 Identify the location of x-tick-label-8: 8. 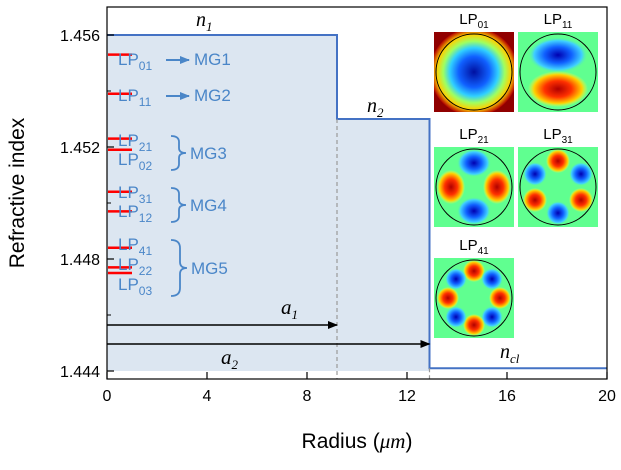
(307, 396).